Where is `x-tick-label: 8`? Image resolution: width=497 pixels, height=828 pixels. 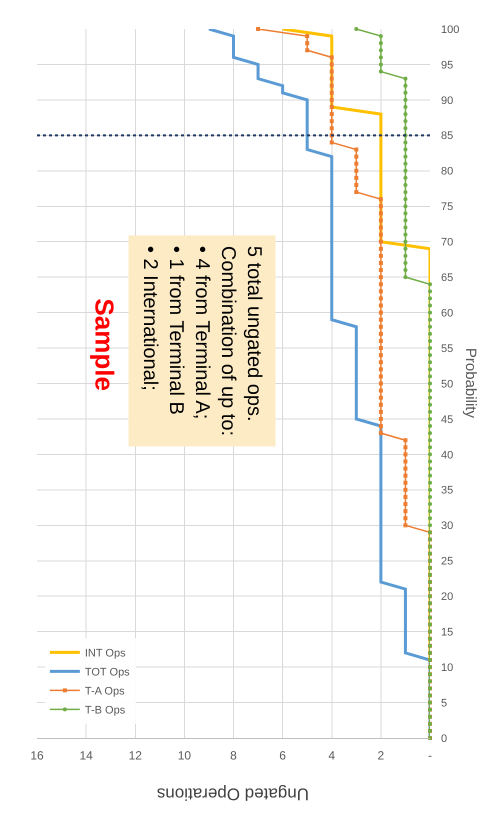
x-tick-label: 8 is located at coordinates (234, 755).